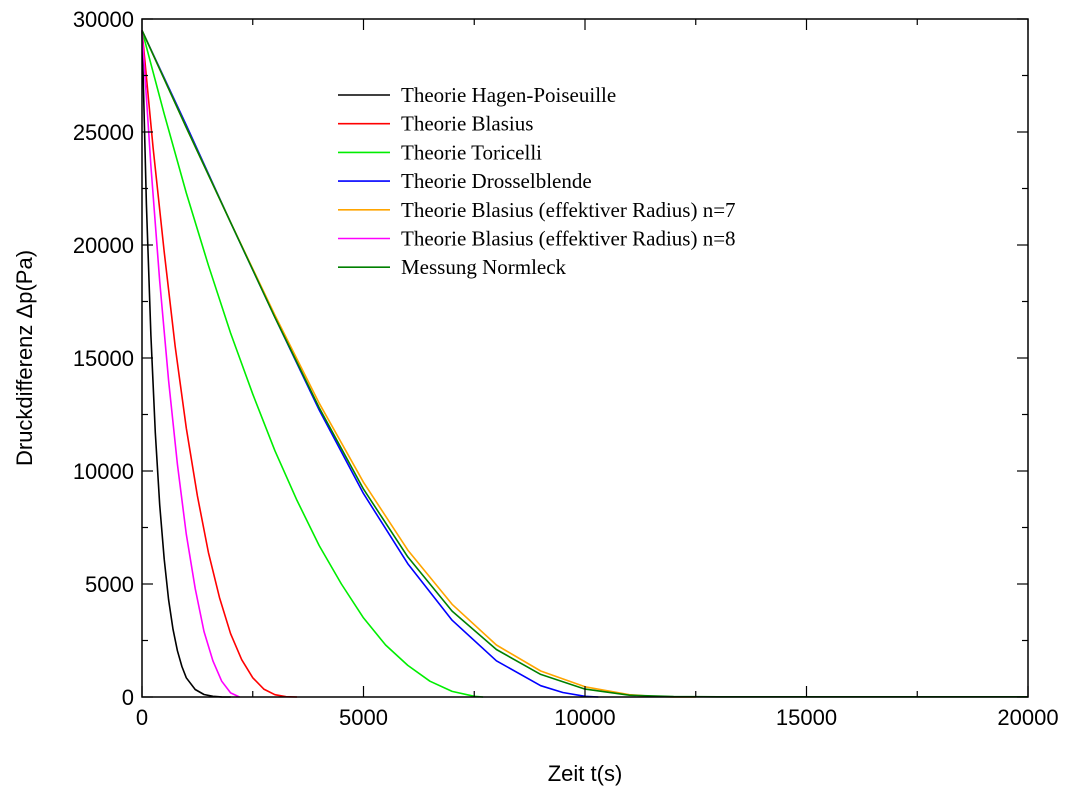  What do you see at coordinates (471, 152) in the screenshot?
I see `legend-label-2: Theorie Toricelli` at bounding box center [471, 152].